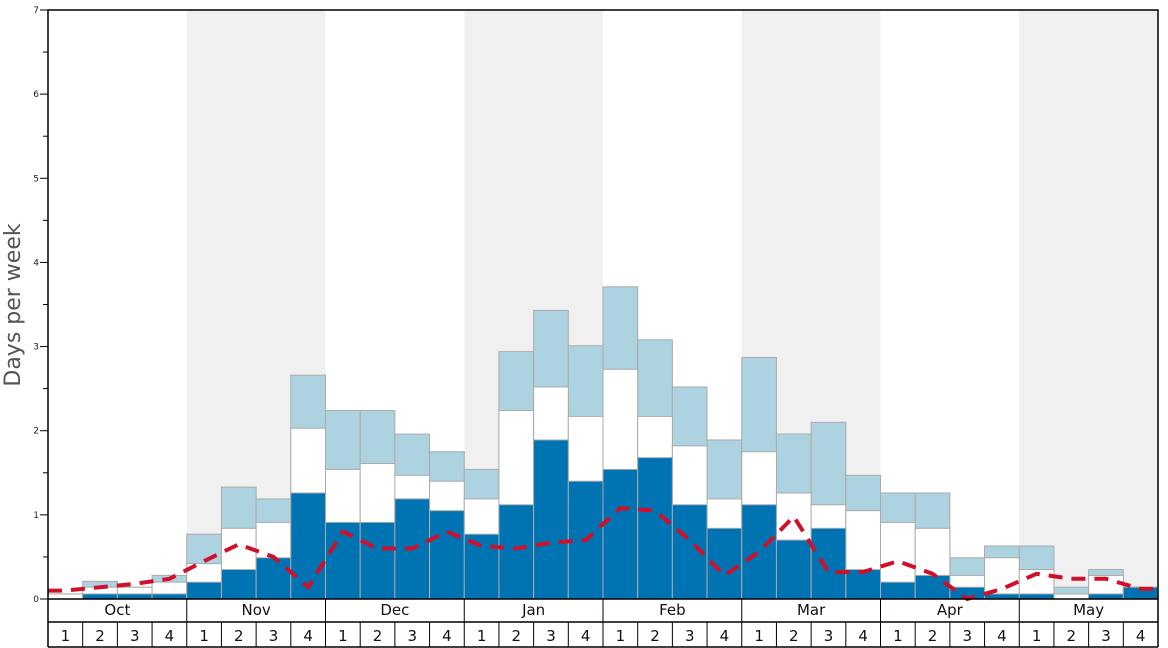  What do you see at coordinates (655, 528) in the screenshot?
I see `bar-feb-2-s0` at bounding box center [655, 528].